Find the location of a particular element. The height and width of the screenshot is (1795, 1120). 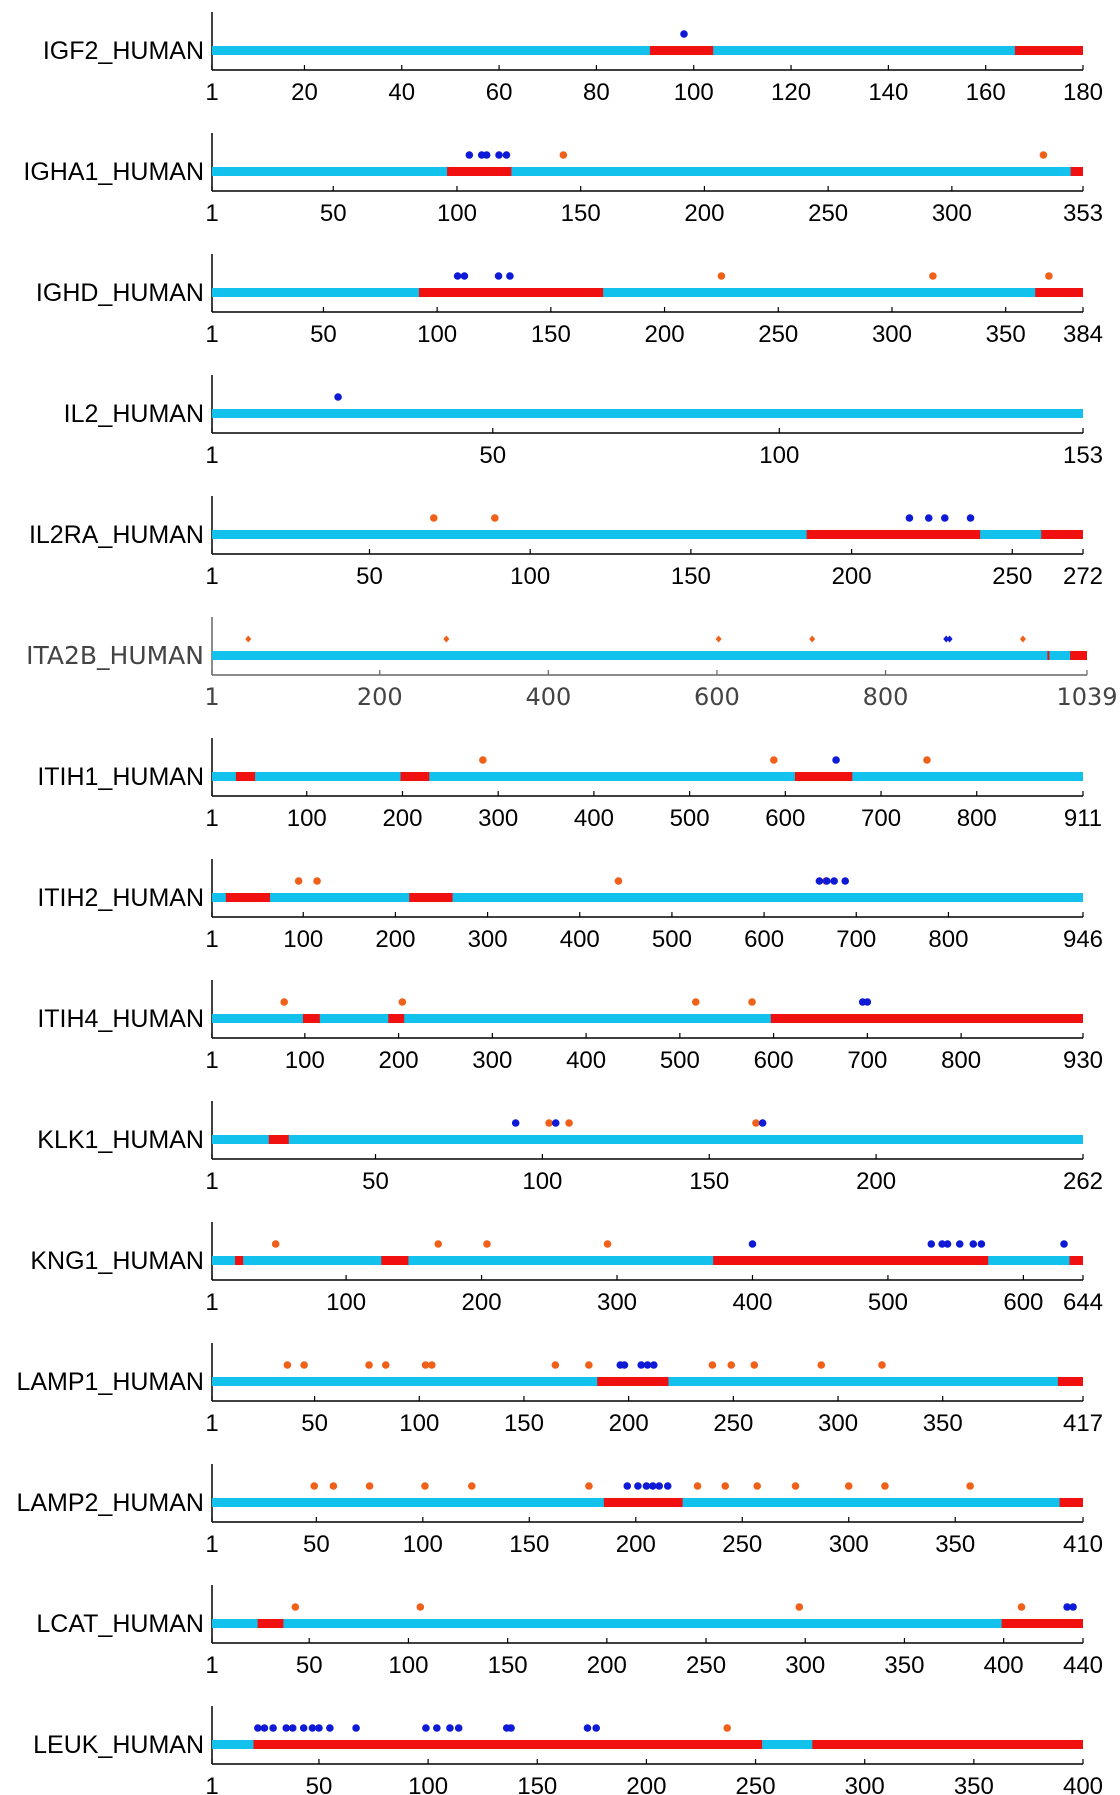

x-tick-label: 600 is located at coordinates (785, 818).